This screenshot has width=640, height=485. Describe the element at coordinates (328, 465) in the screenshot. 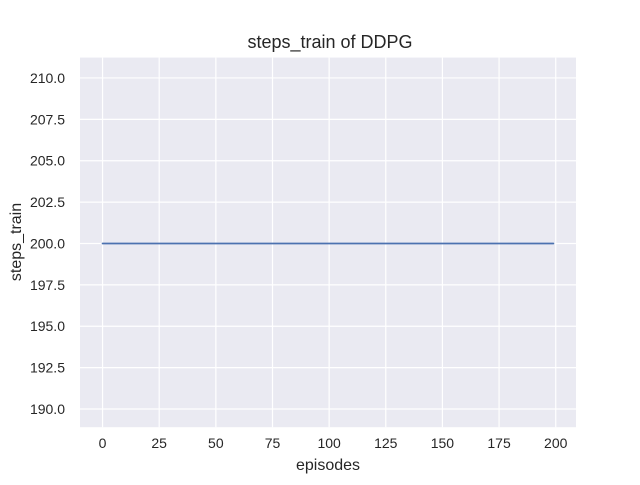

I see `x-axis-label: episodes` at that location.